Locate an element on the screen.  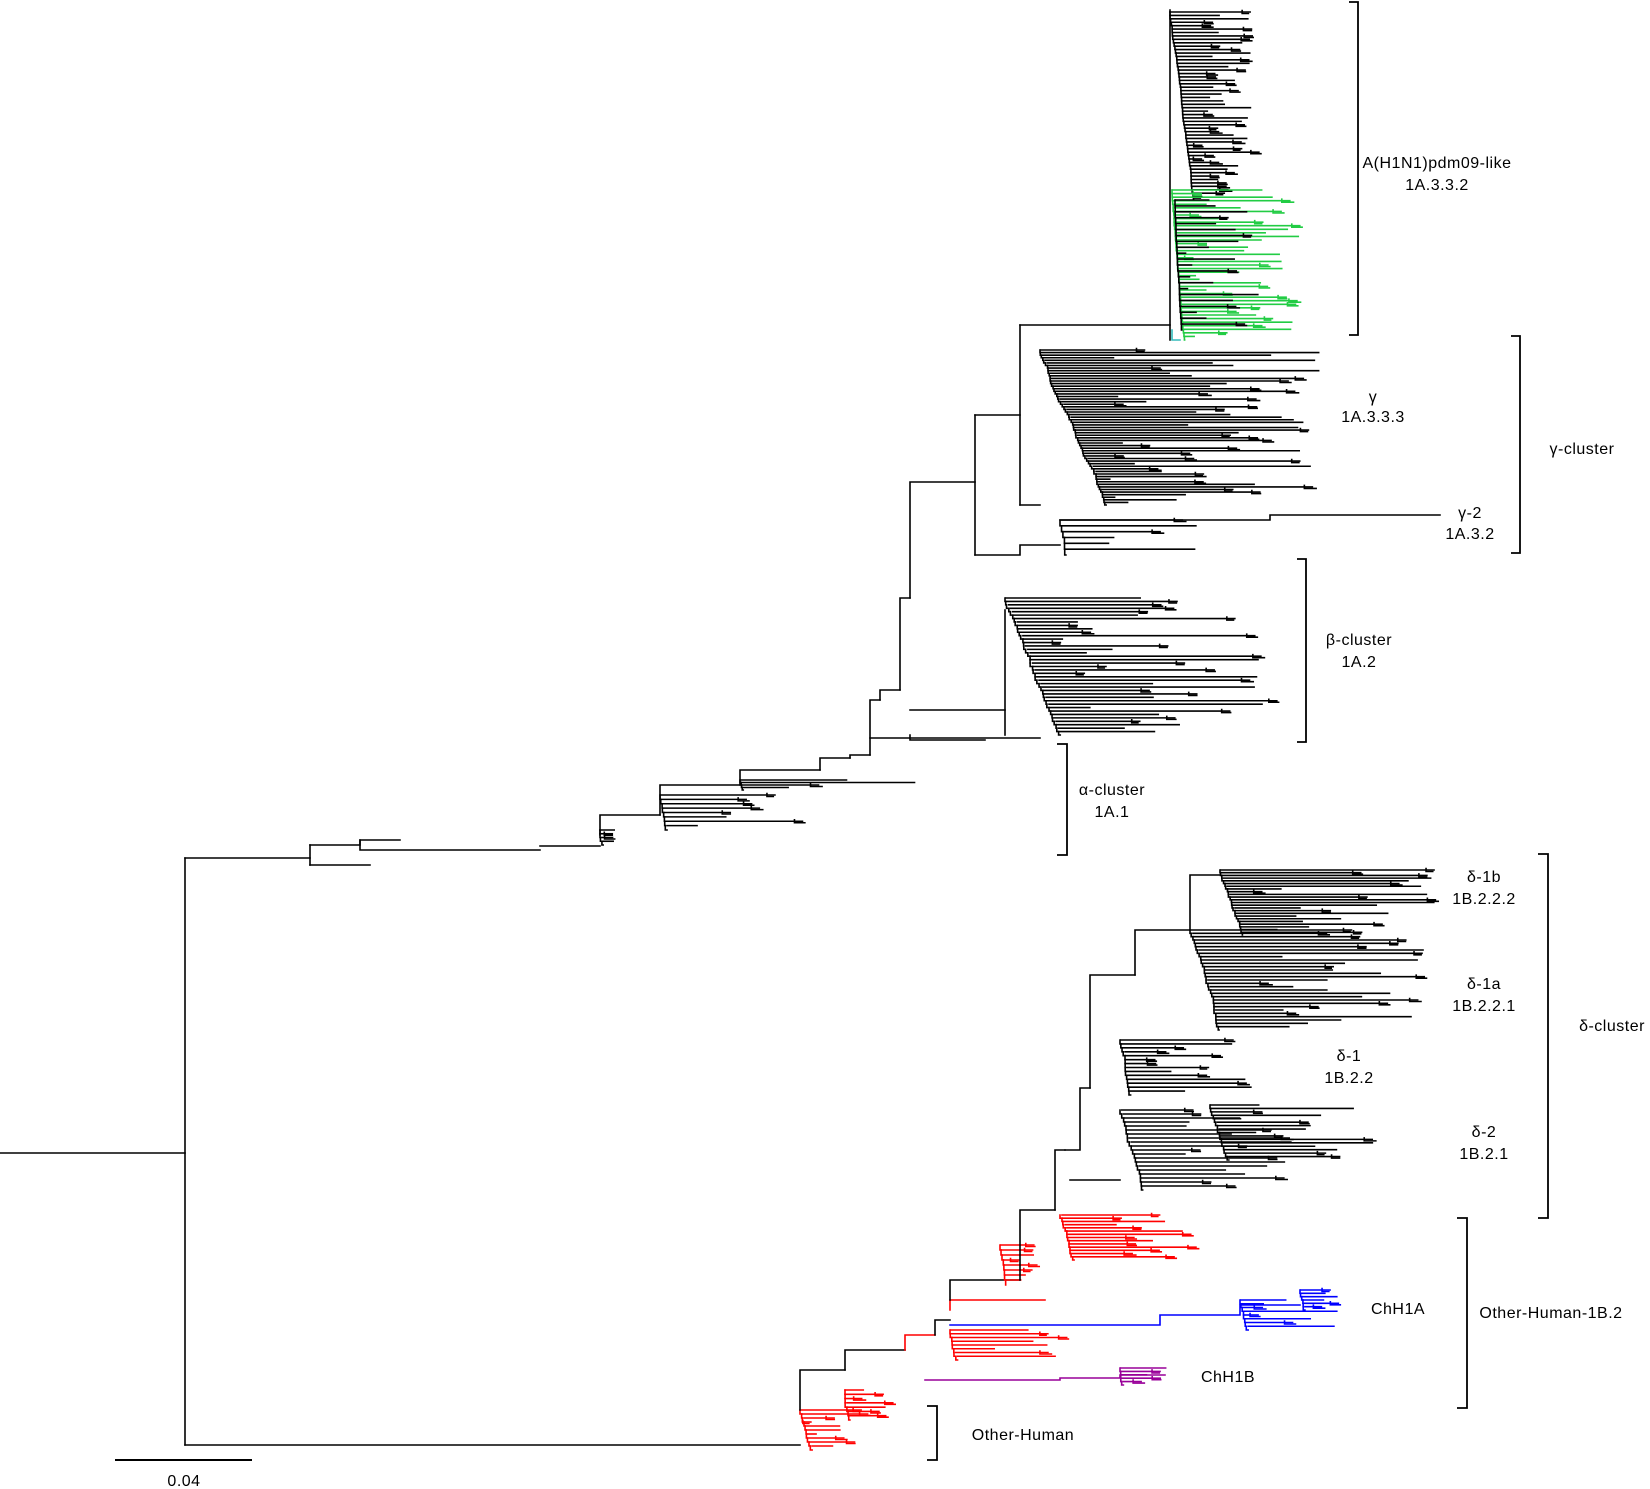
bracket-beta is located at coordinates (1302, 650).